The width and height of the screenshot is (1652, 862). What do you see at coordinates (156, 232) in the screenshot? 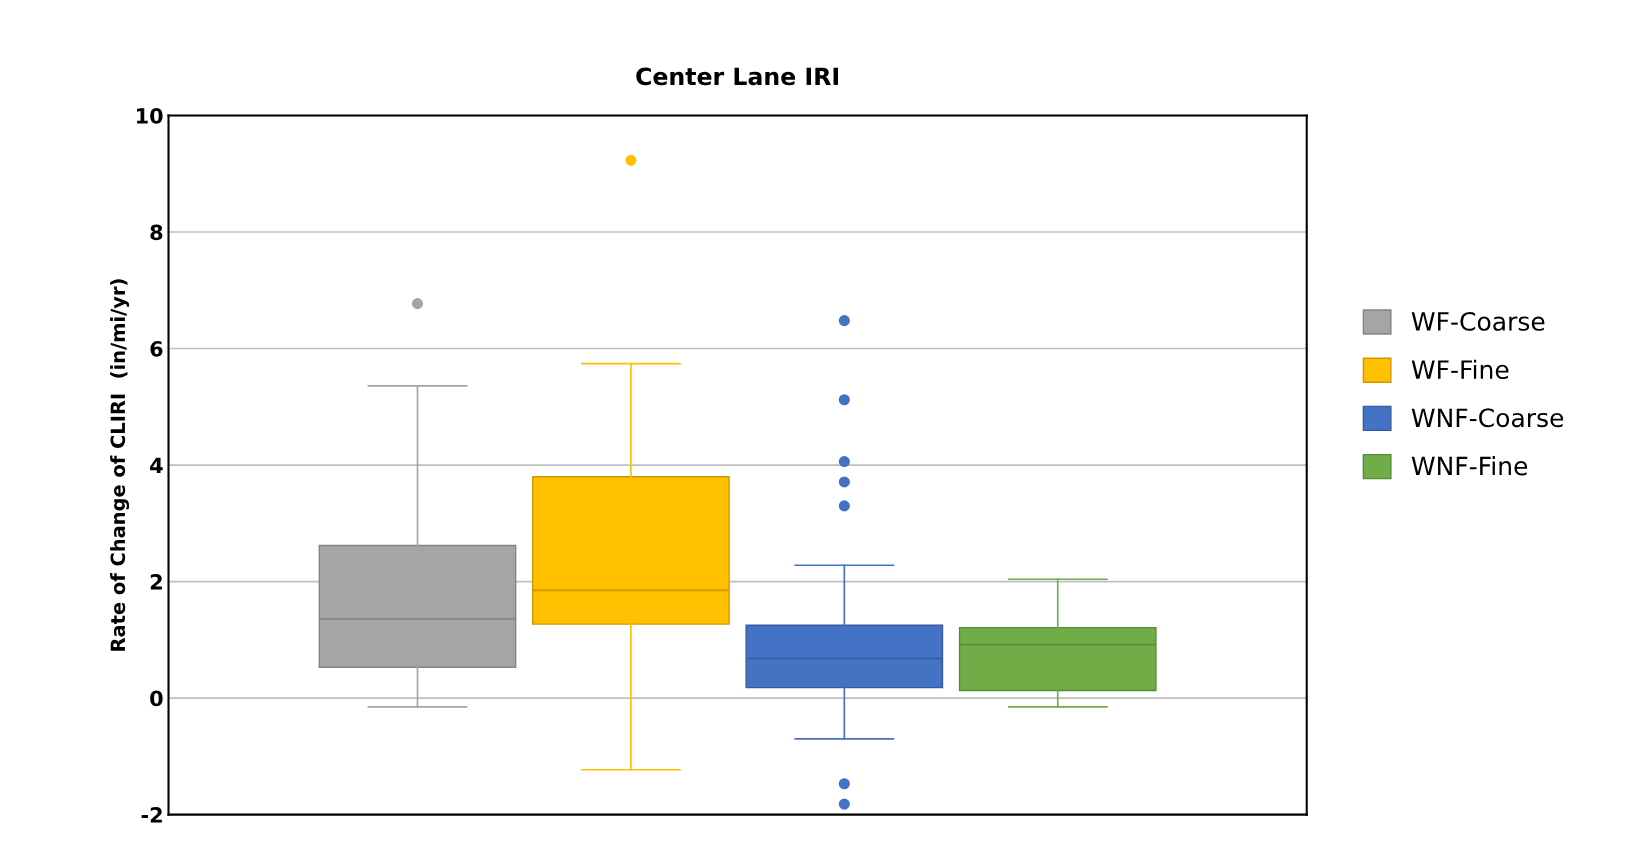
I see `y-tick-label: 8` at bounding box center [156, 232].